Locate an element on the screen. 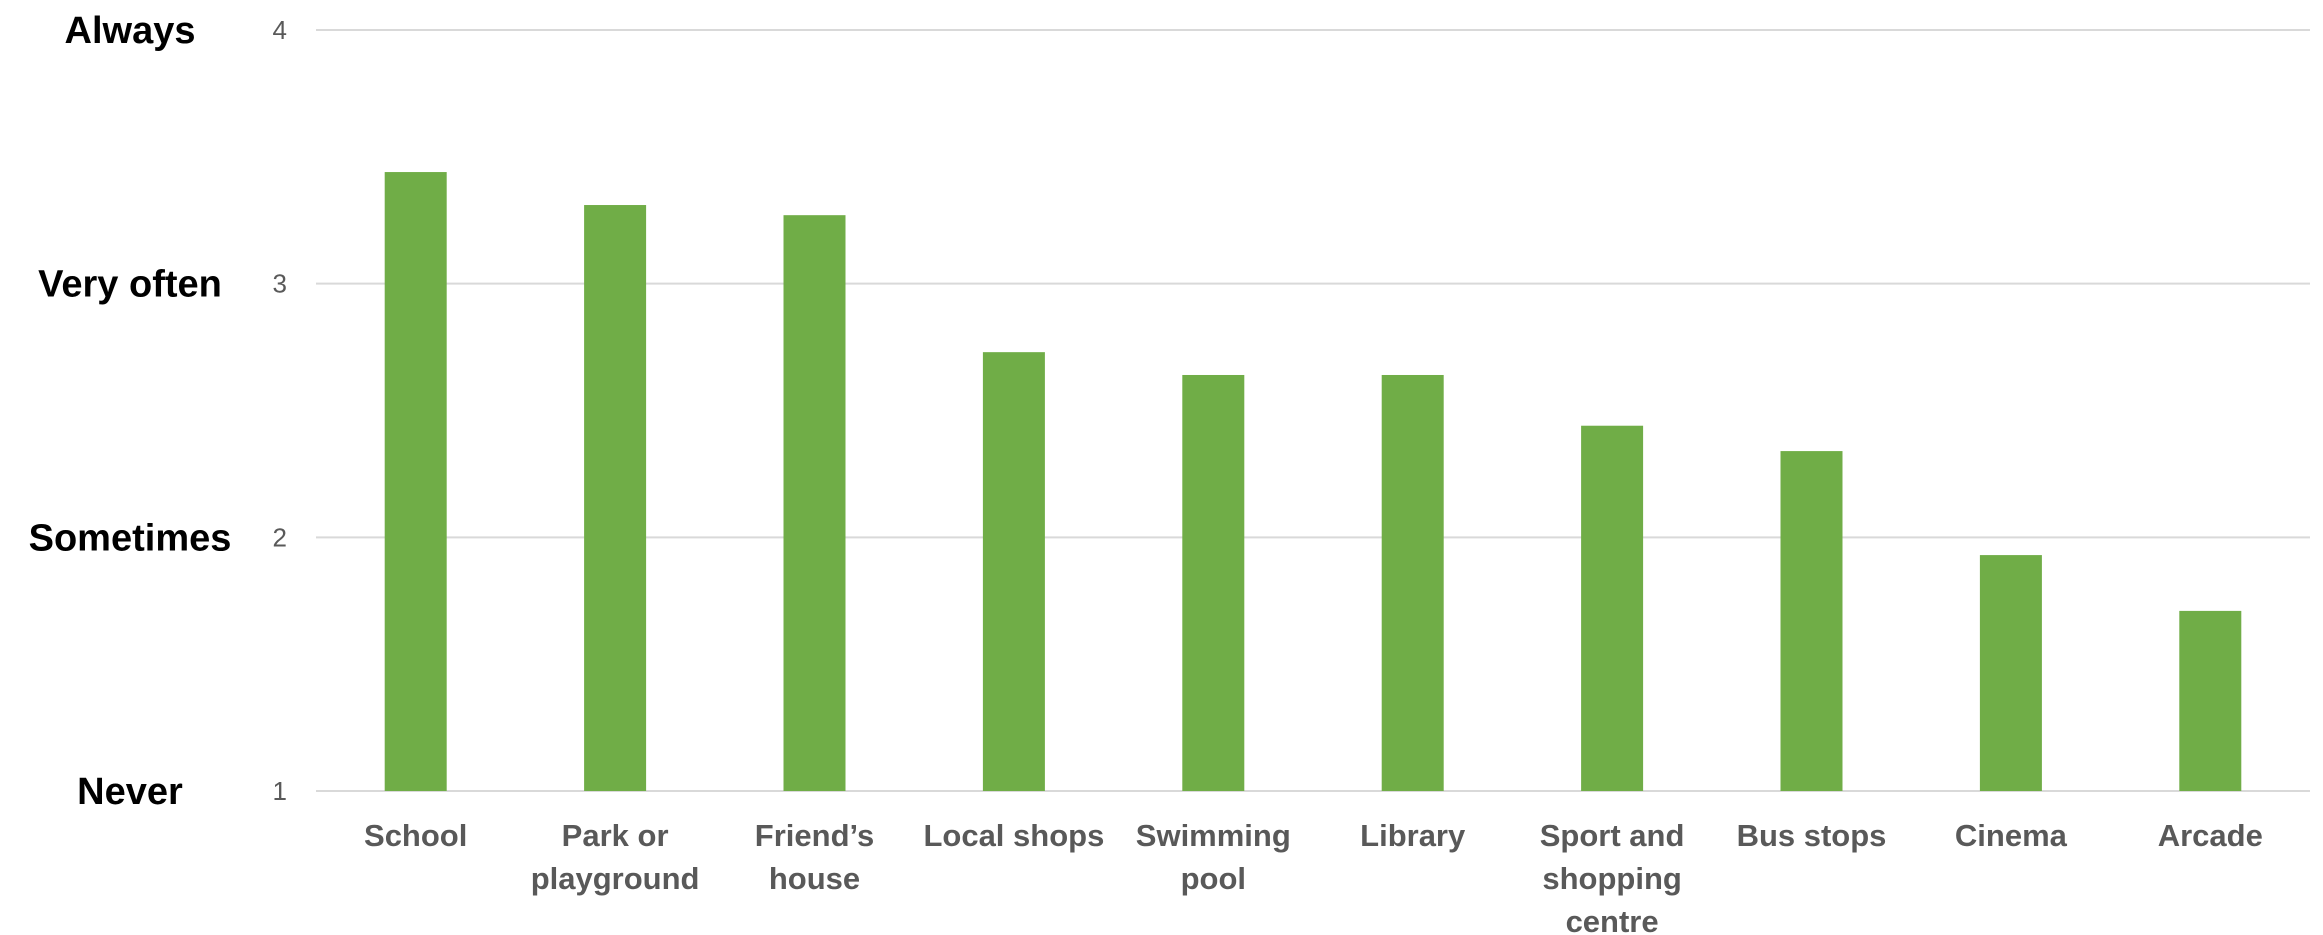 Image resolution: width=2323 pixels, height=935 pixels. y-level-label: Sometimes is located at coordinates (130, 538).